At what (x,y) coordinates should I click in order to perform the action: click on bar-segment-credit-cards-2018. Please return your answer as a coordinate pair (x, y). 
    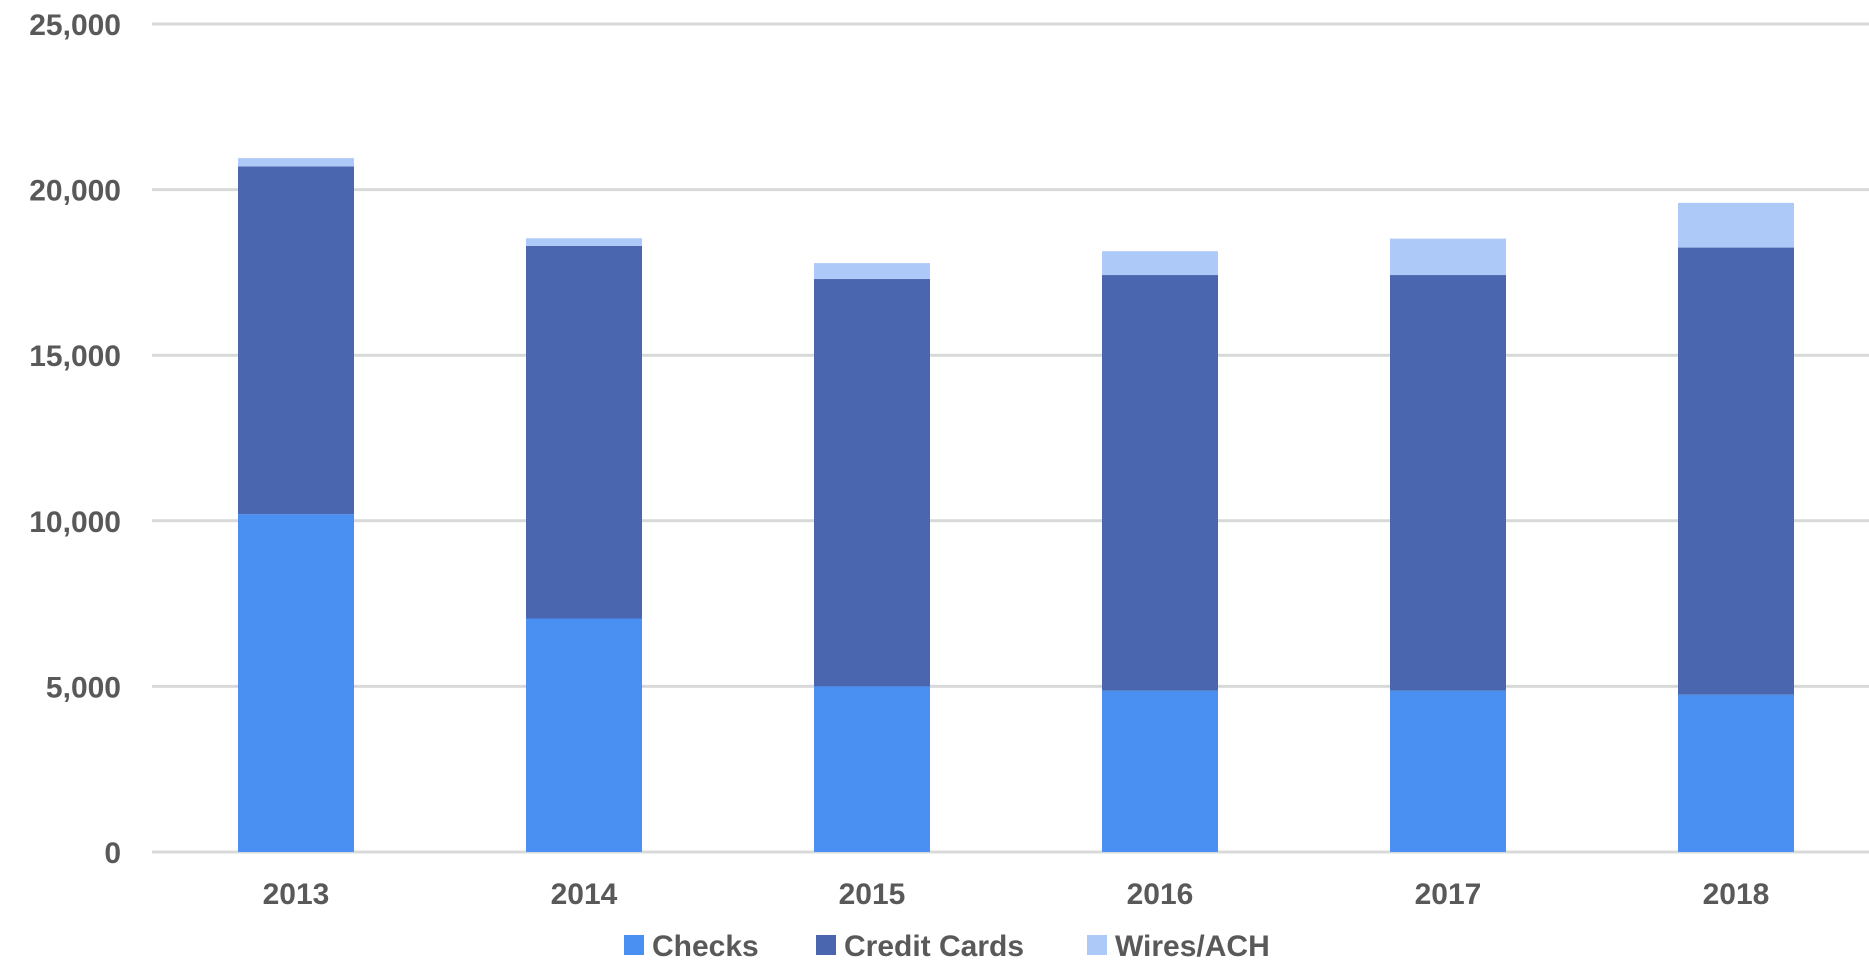
    Looking at the image, I should click on (1736, 471).